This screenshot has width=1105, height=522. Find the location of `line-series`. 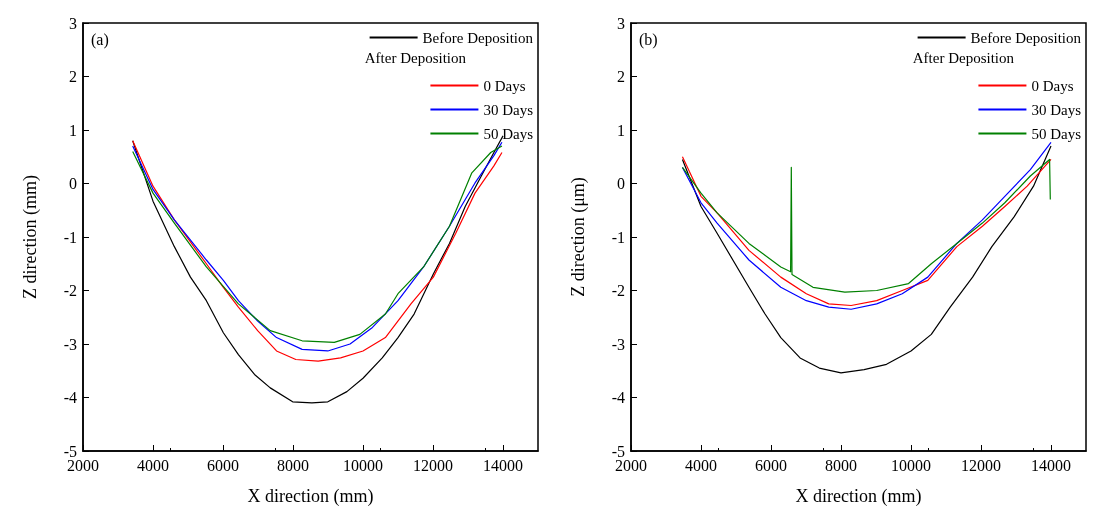

line-series is located at coordinates (866, 259).